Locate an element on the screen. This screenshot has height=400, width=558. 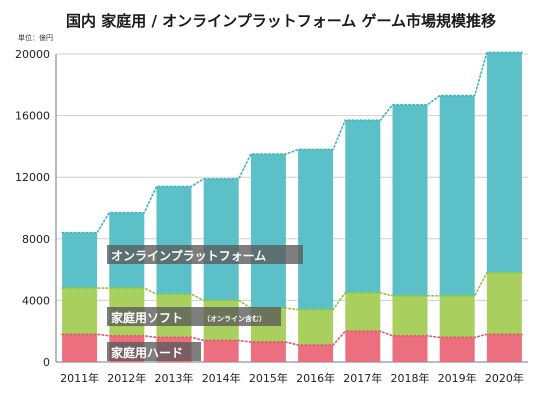
label-software-note: （オンライン含む） is located at coordinates (234, 318).